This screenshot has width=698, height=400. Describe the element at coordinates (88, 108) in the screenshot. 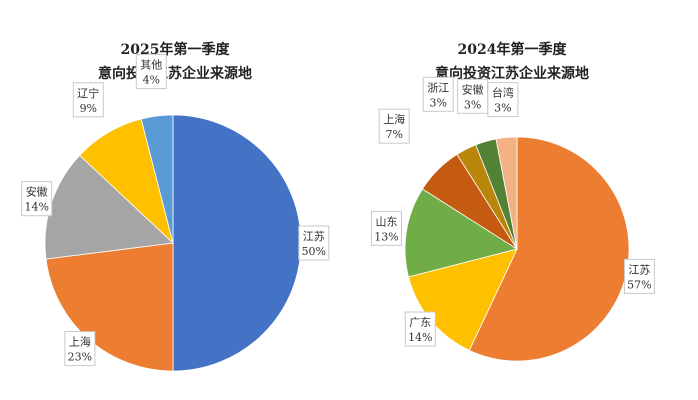

I see `slice-label-value: 9%` at that location.